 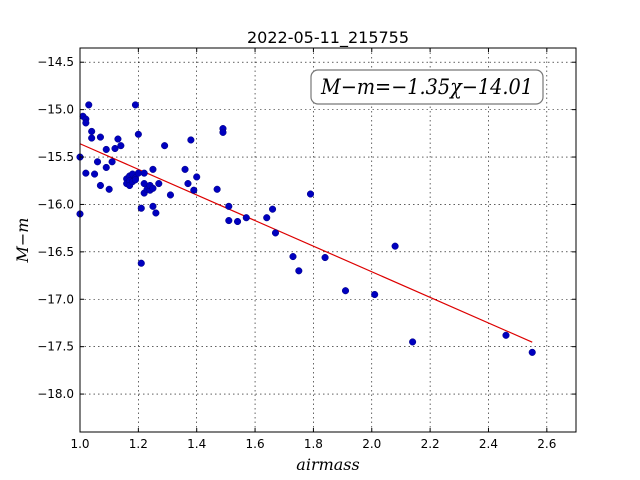 I want to click on y-tick-label: −17.0, so click(x=55, y=299).